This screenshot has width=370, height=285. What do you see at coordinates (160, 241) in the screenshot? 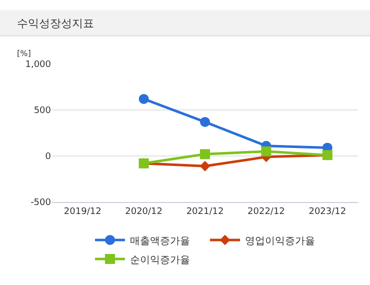
I see `legend-label: 매출액증가율` at bounding box center [160, 241].